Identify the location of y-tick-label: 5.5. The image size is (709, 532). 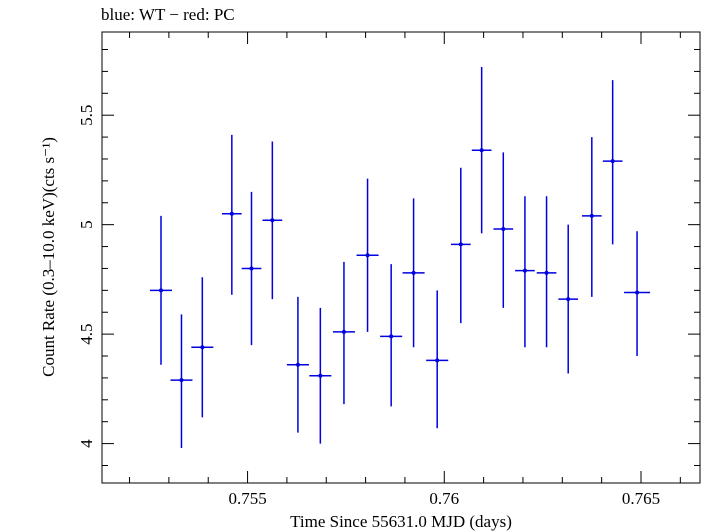
(86, 115).